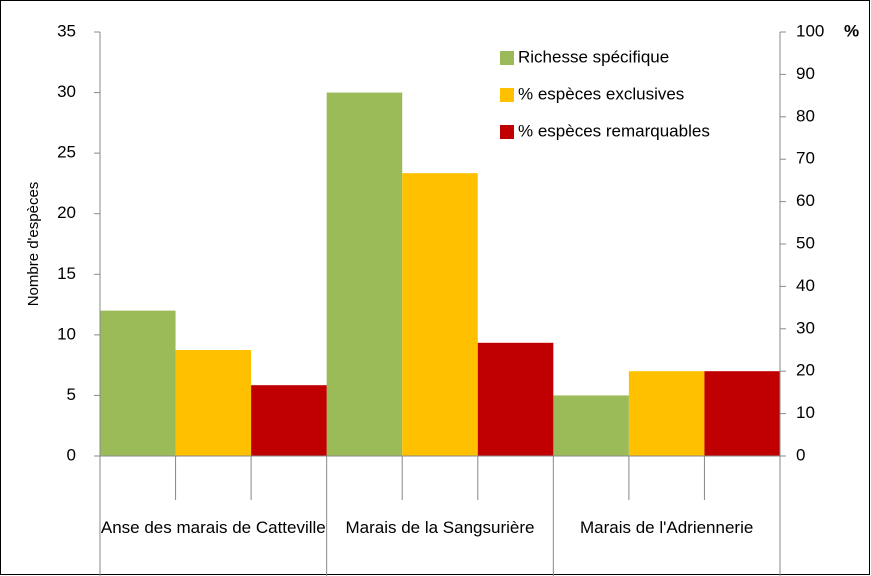 This screenshot has width=871, height=576. Describe the element at coordinates (71, 394) in the screenshot. I see `y-tick-label: 5` at that location.